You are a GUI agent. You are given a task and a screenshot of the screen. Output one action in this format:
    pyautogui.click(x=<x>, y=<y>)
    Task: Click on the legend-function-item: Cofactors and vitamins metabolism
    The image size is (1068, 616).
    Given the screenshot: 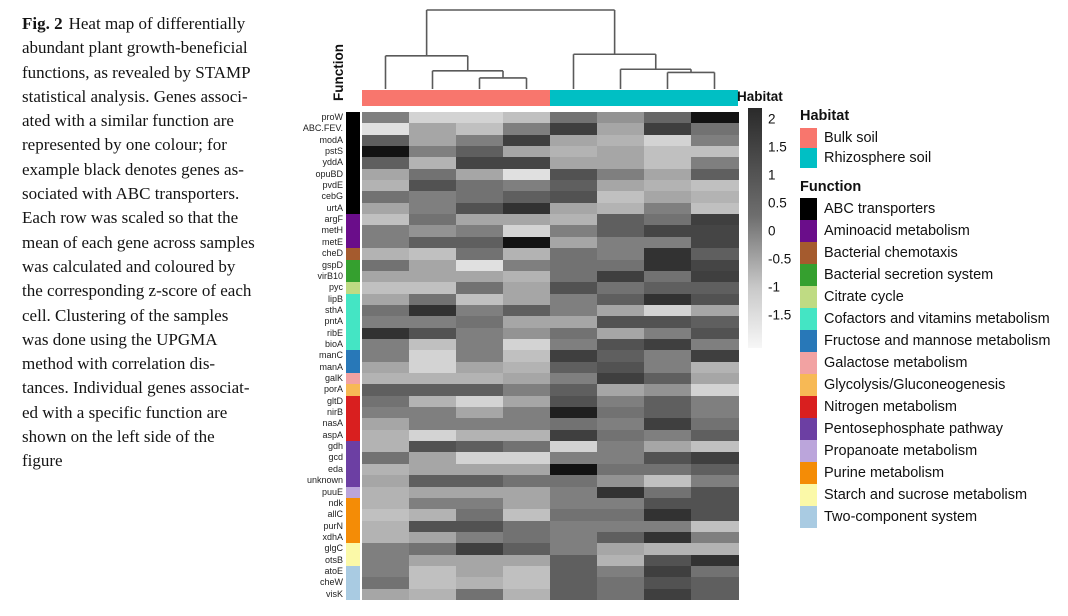 What is the action you would take?
    pyautogui.click(x=925, y=319)
    